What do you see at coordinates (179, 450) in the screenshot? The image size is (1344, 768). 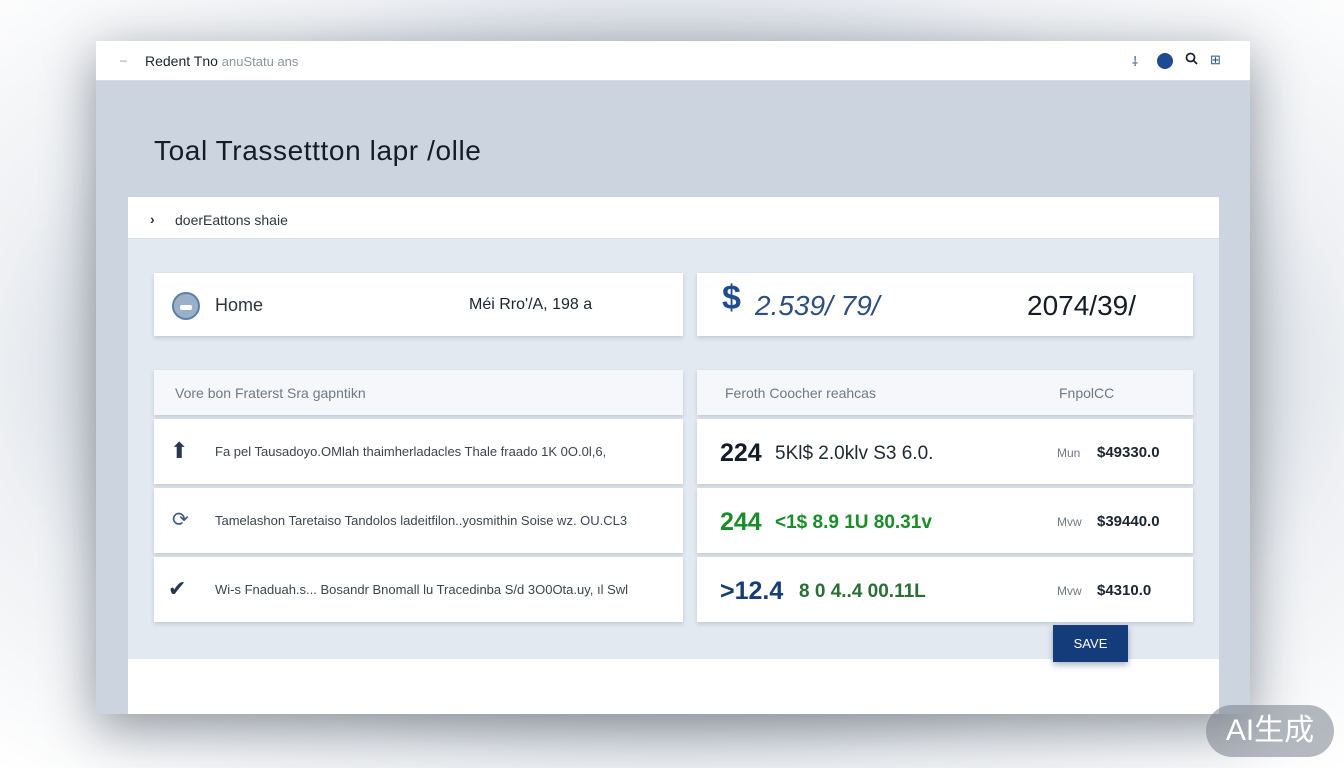 I see `arrow-up-icon: ⬆` at bounding box center [179, 450].